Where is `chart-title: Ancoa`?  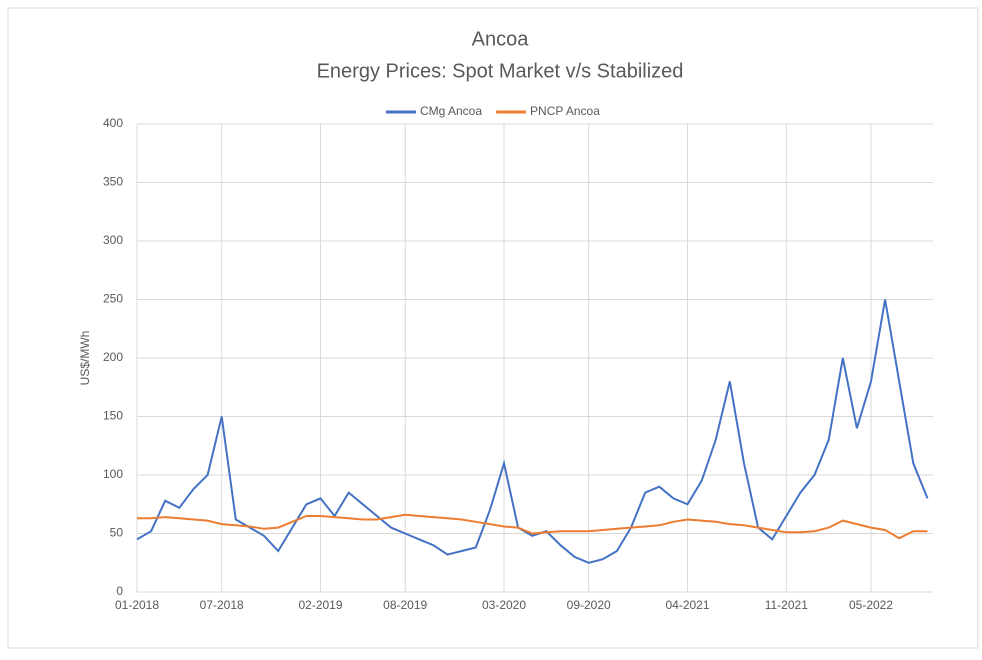 chart-title: Ancoa is located at coordinates (501, 39).